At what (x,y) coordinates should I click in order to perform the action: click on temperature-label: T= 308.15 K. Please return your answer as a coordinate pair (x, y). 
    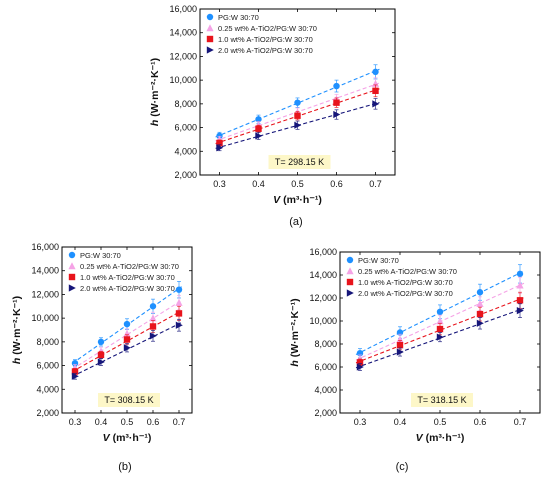
    Looking at the image, I should click on (128, 400).